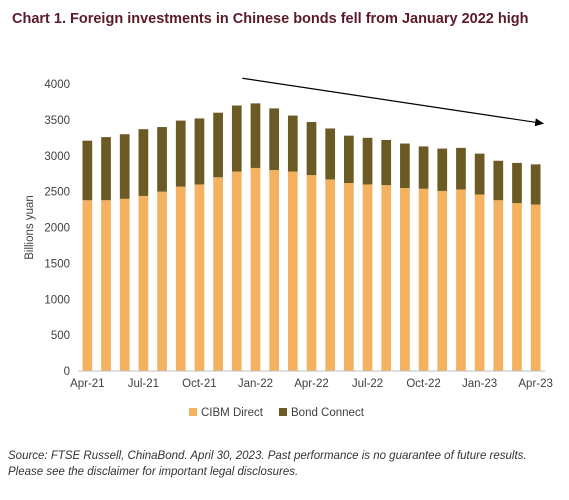  I want to click on y-tick-label: 2500, so click(57, 193).